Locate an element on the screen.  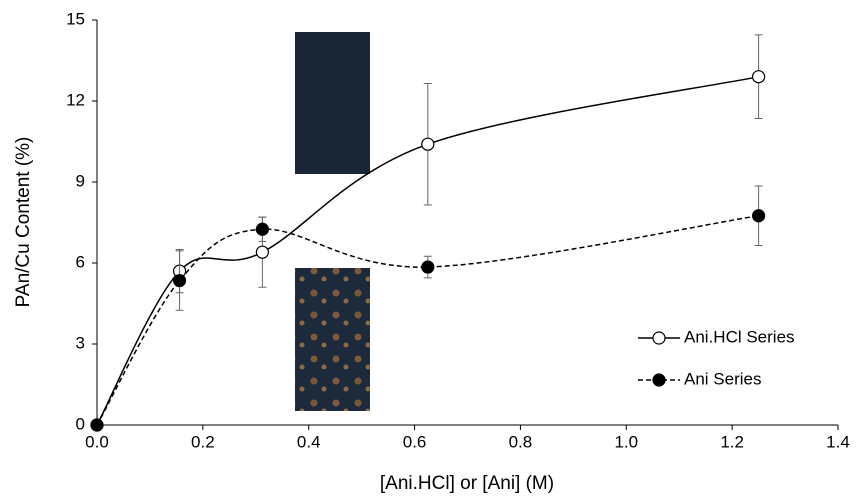
x-tick-label: 0.0 is located at coordinates (97, 441).